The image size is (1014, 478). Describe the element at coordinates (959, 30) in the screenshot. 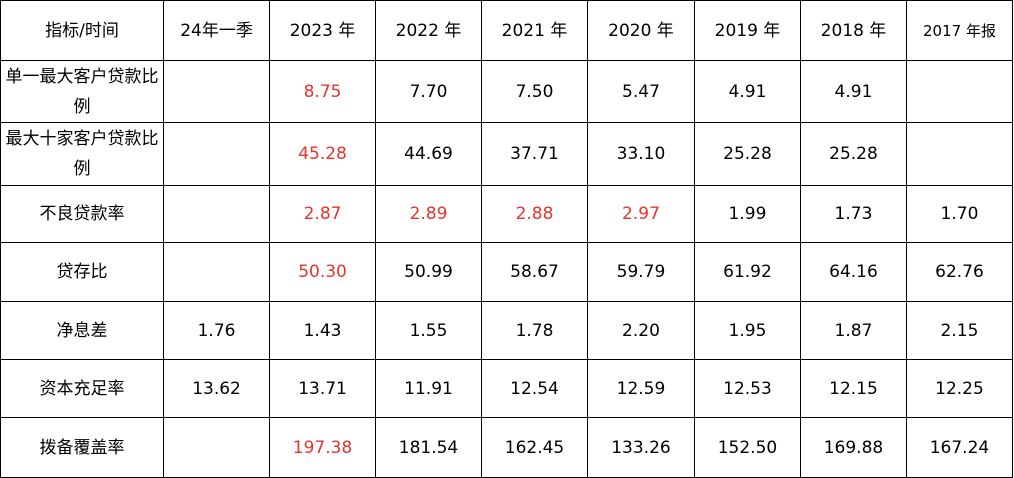

I see `header-cell-2017: 2017 年报` at that location.